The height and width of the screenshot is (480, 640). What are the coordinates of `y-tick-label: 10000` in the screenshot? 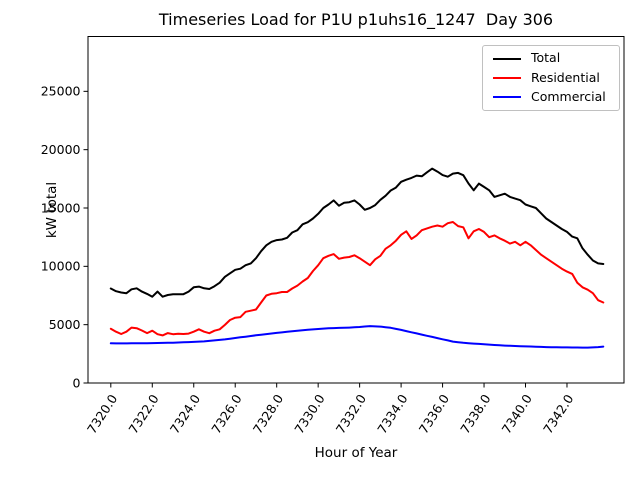 It's located at (61, 266).